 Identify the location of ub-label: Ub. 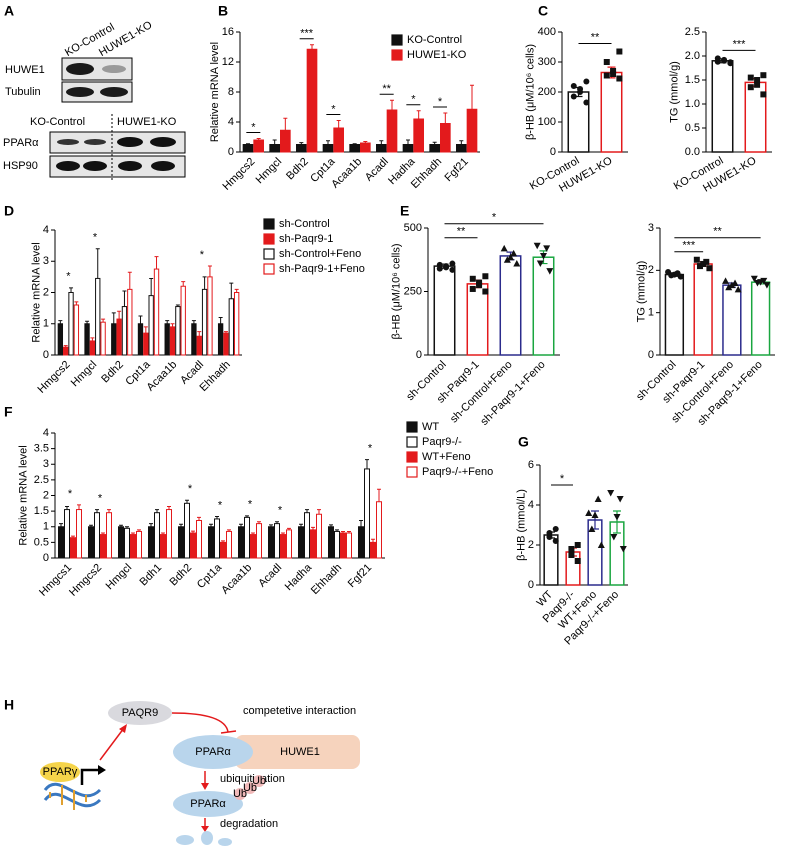
(259, 781).